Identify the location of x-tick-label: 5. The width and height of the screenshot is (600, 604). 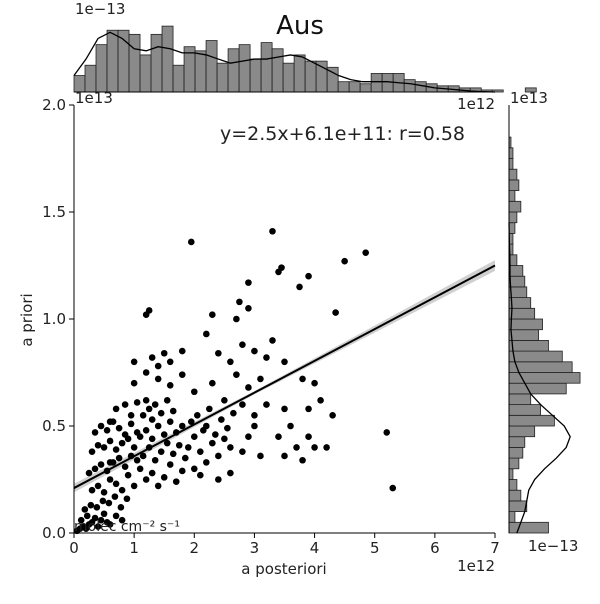
(375, 548).